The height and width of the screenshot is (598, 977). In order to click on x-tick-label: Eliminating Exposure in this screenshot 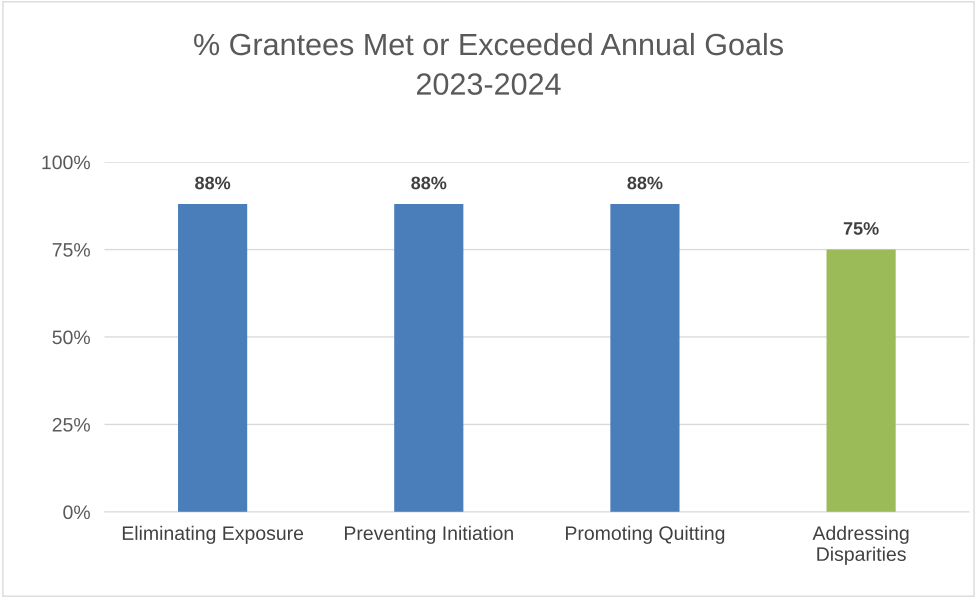, I will do `click(213, 535)`.